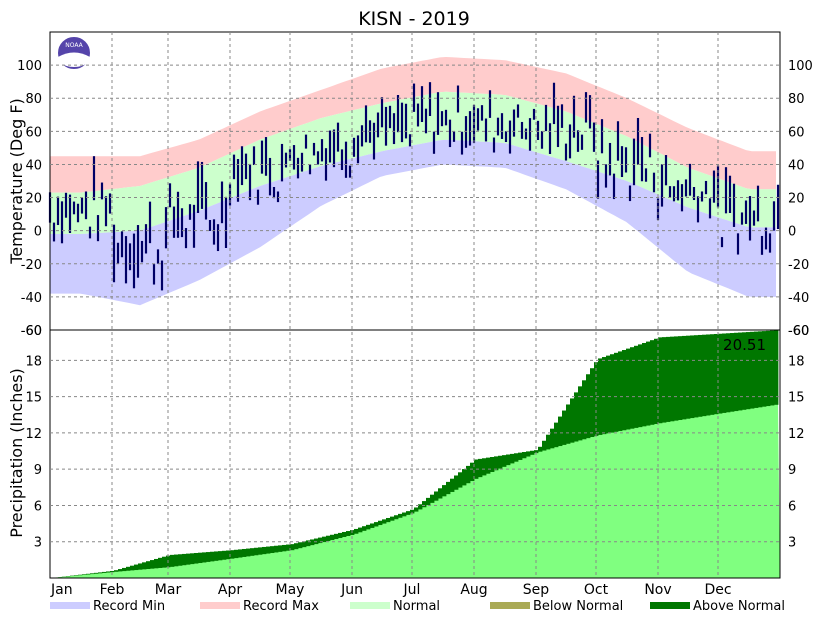 The image size is (830, 620). What do you see at coordinates (74, 45) in the screenshot?
I see `noaa-logo-text: NOAA` at bounding box center [74, 45].